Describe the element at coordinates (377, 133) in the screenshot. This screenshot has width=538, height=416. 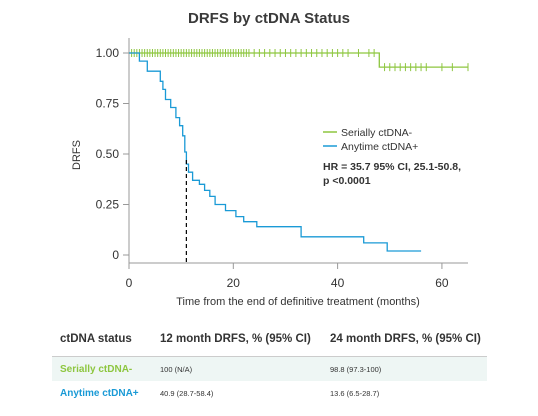
I see `legend-label-serially: Serially ctDNA-` at that location.